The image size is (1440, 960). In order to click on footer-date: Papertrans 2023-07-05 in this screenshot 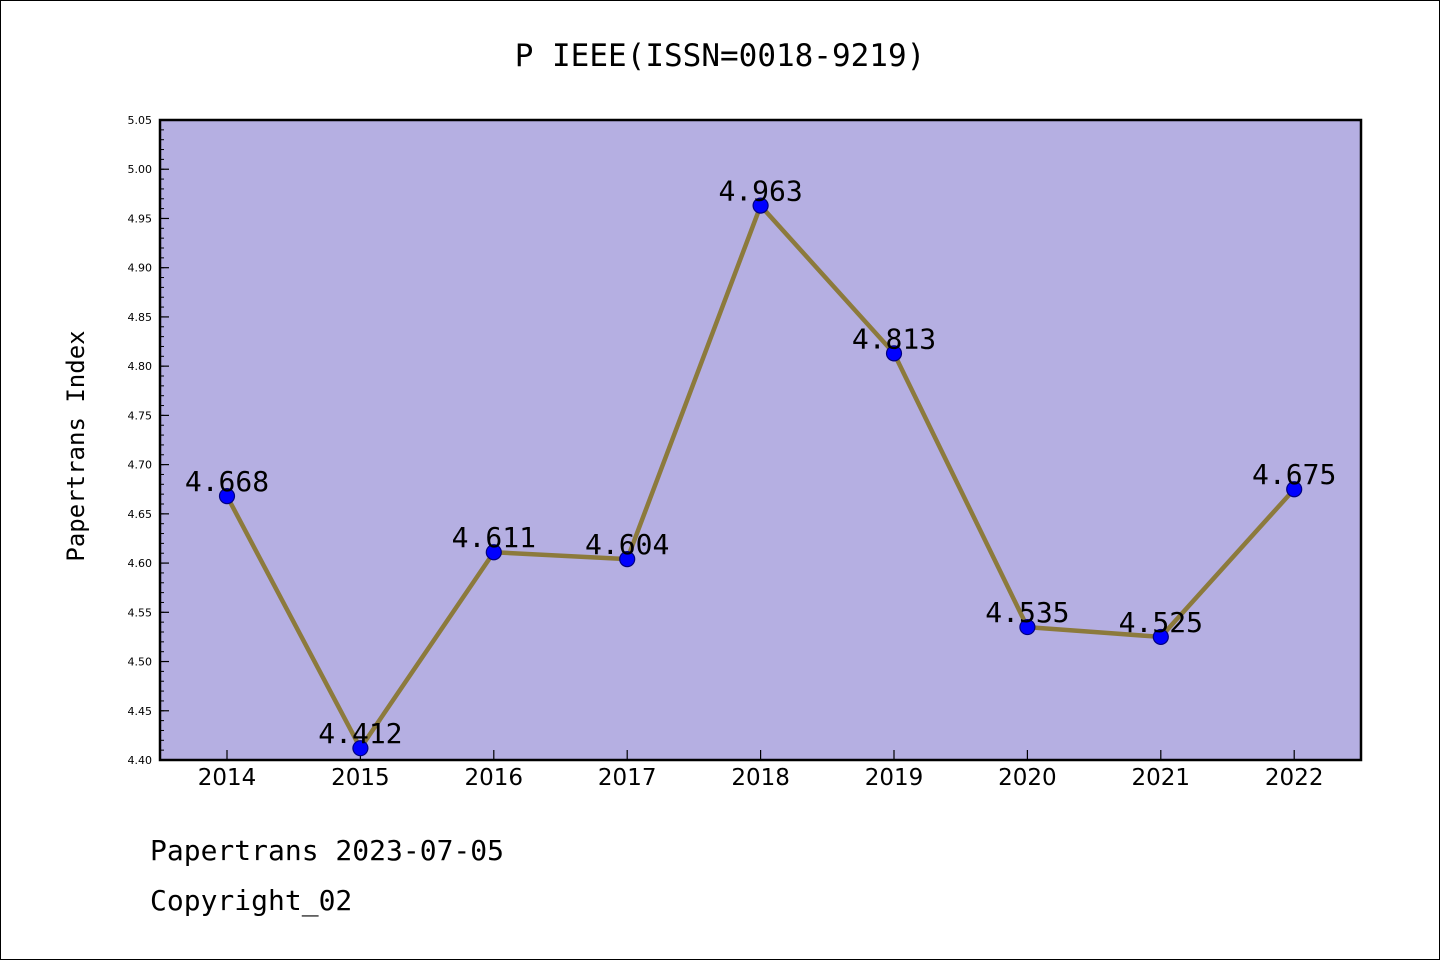, I will do `click(327, 850)`.